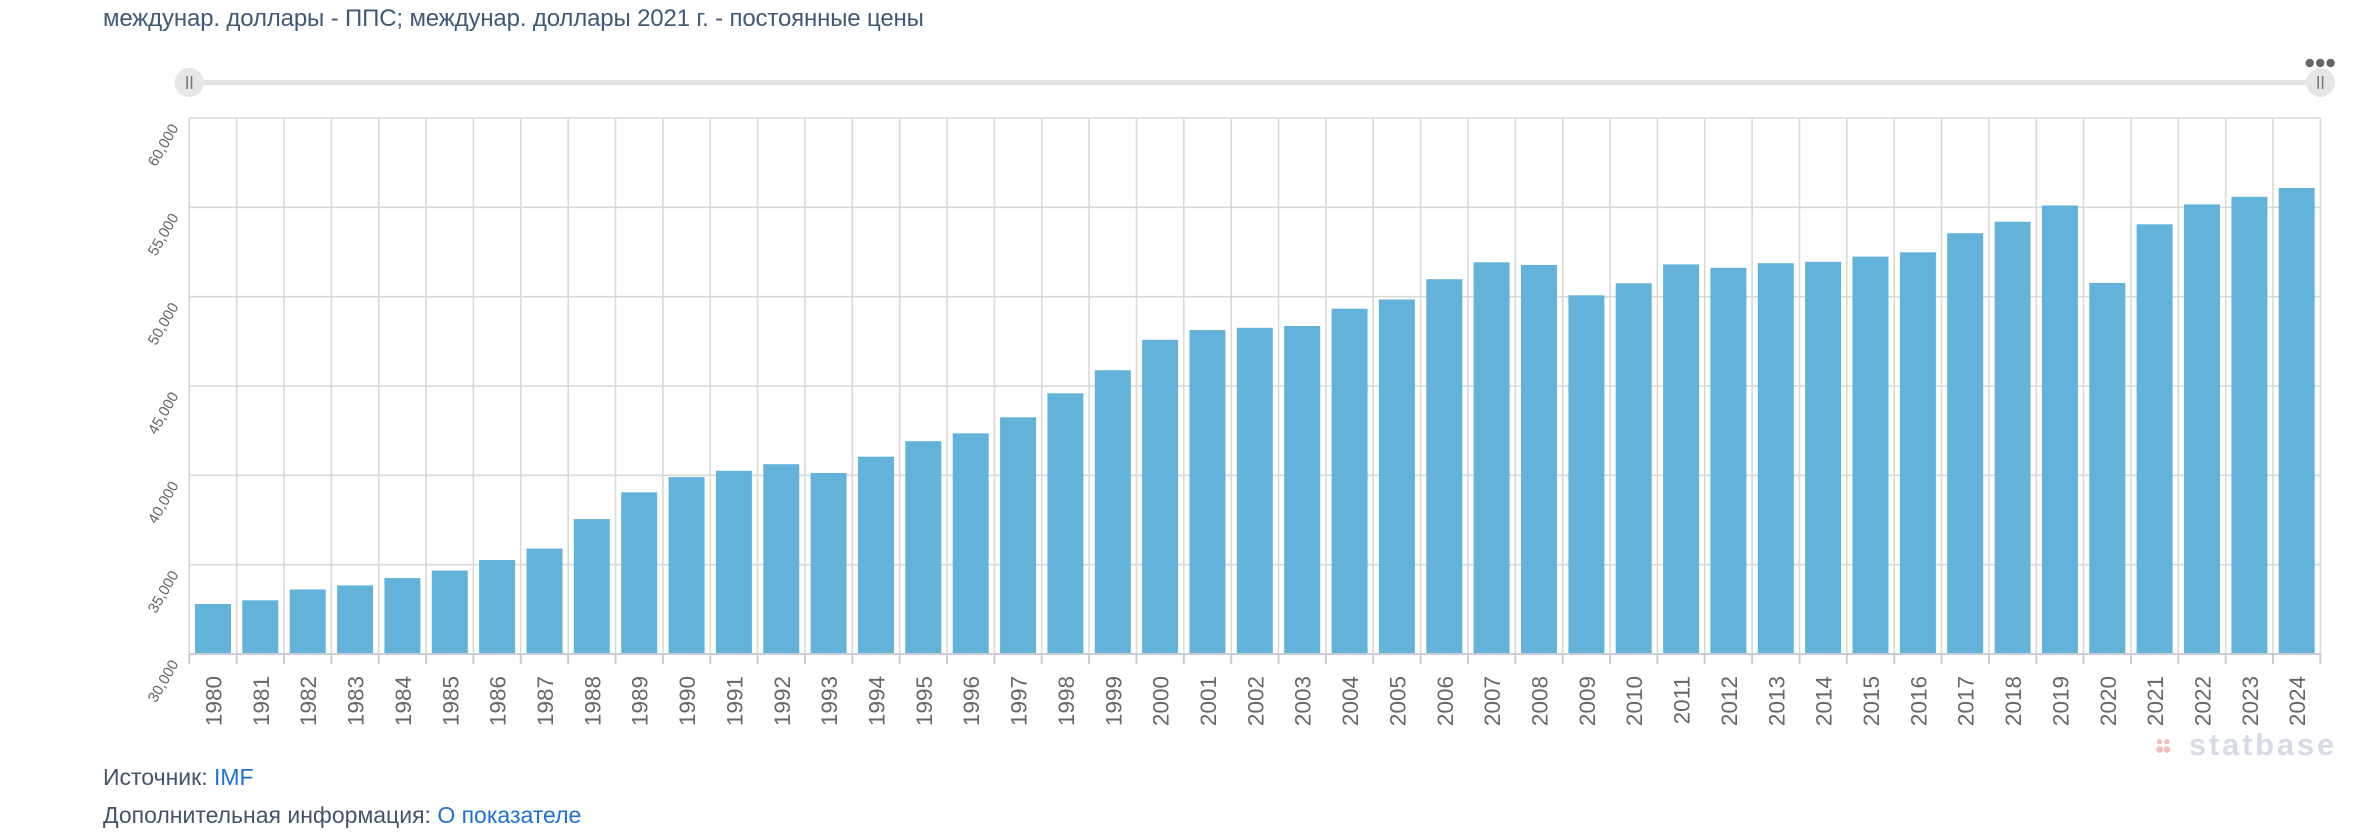 Image resolution: width=2360 pixels, height=838 pixels. What do you see at coordinates (1397, 701) in the screenshot?
I see `svg-text: 2005` at bounding box center [1397, 701].